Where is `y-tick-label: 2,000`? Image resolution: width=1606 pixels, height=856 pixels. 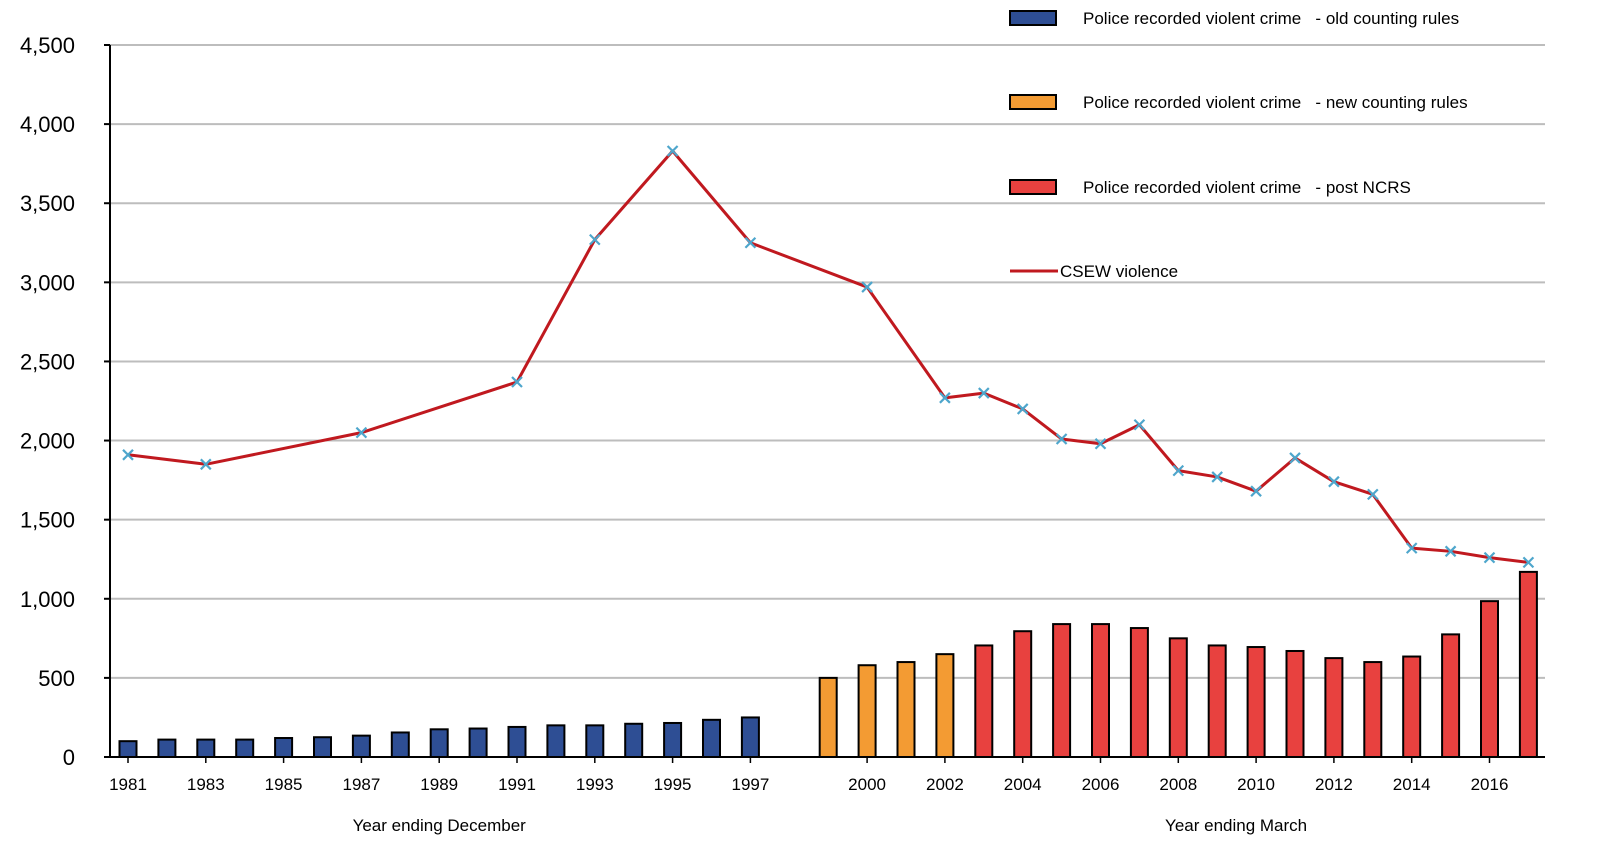
y-tick-label: 2,000 is located at coordinates (47, 441).